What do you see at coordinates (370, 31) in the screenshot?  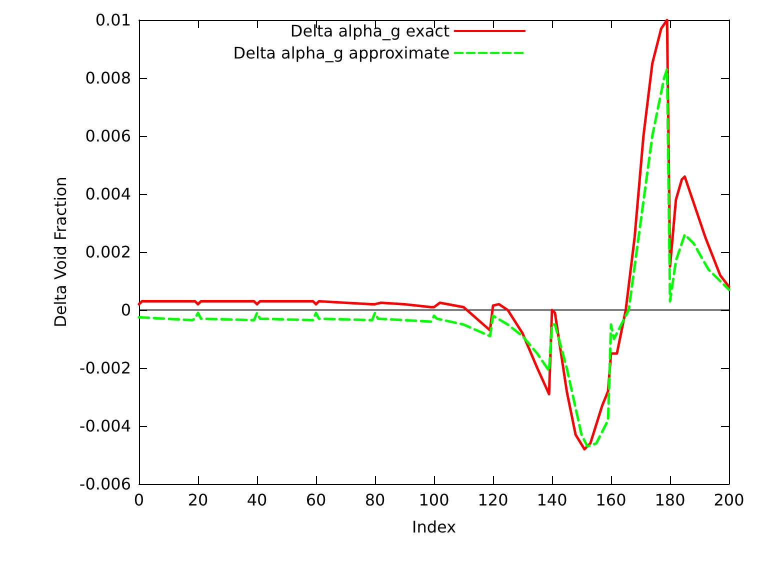 I see `legend-label: Delta alpha_g exact` at bounding box center [370, 31].